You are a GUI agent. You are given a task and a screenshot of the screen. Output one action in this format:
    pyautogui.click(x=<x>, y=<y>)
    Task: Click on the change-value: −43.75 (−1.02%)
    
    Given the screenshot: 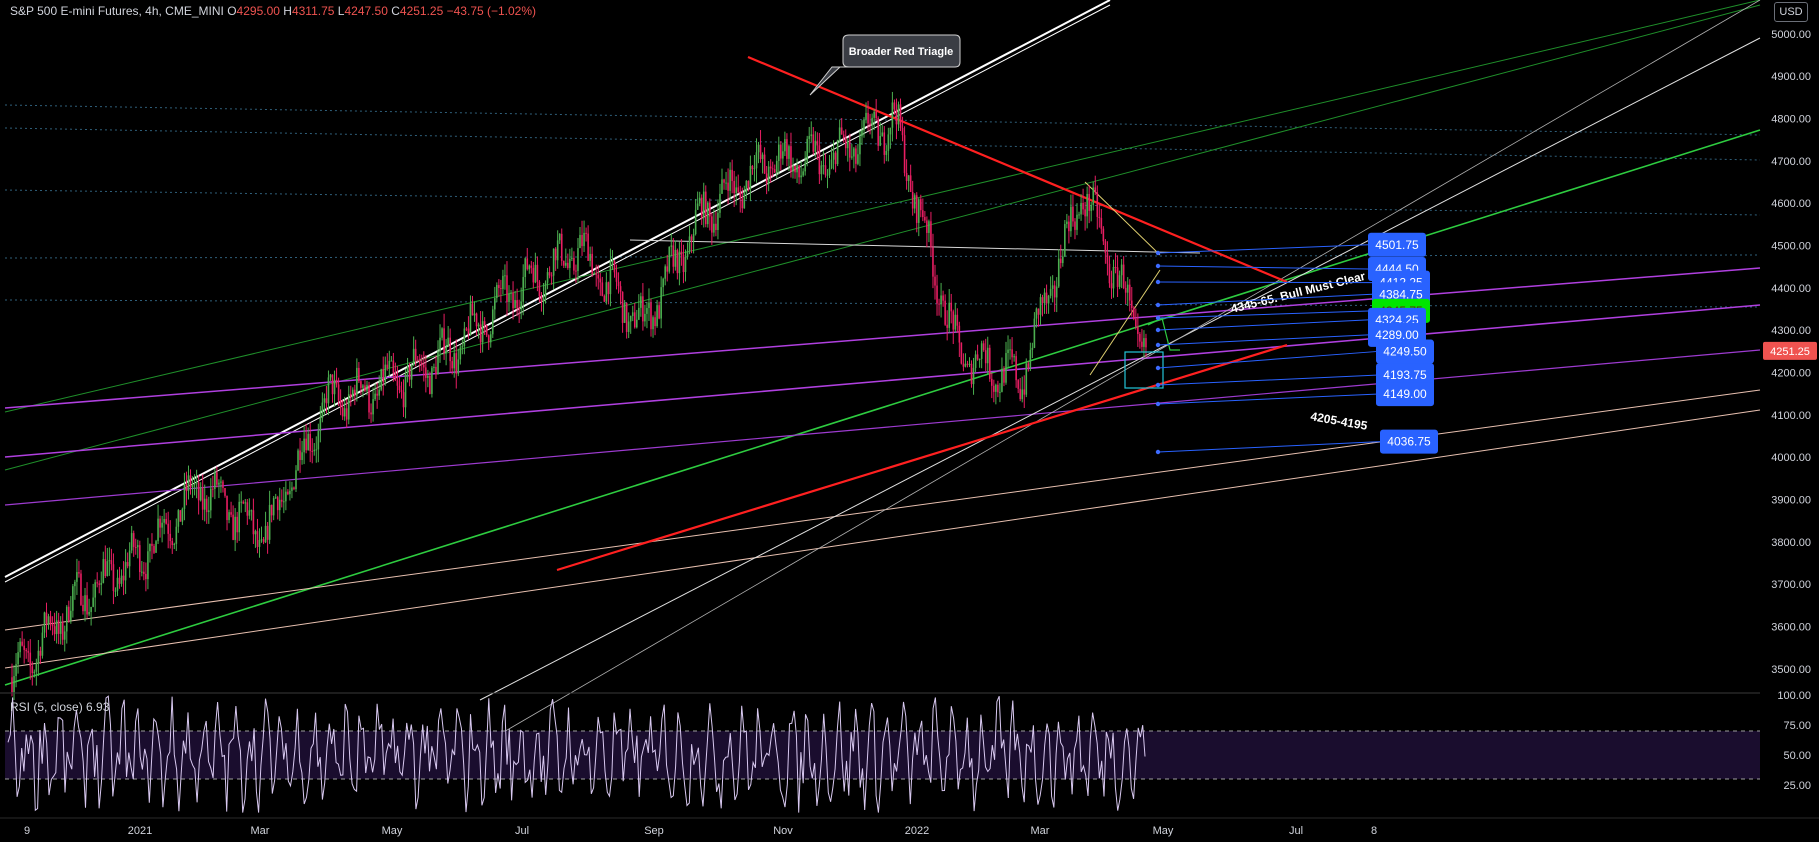 What is the action you would take?
    pyautogui.click(x=491, y=11)
    